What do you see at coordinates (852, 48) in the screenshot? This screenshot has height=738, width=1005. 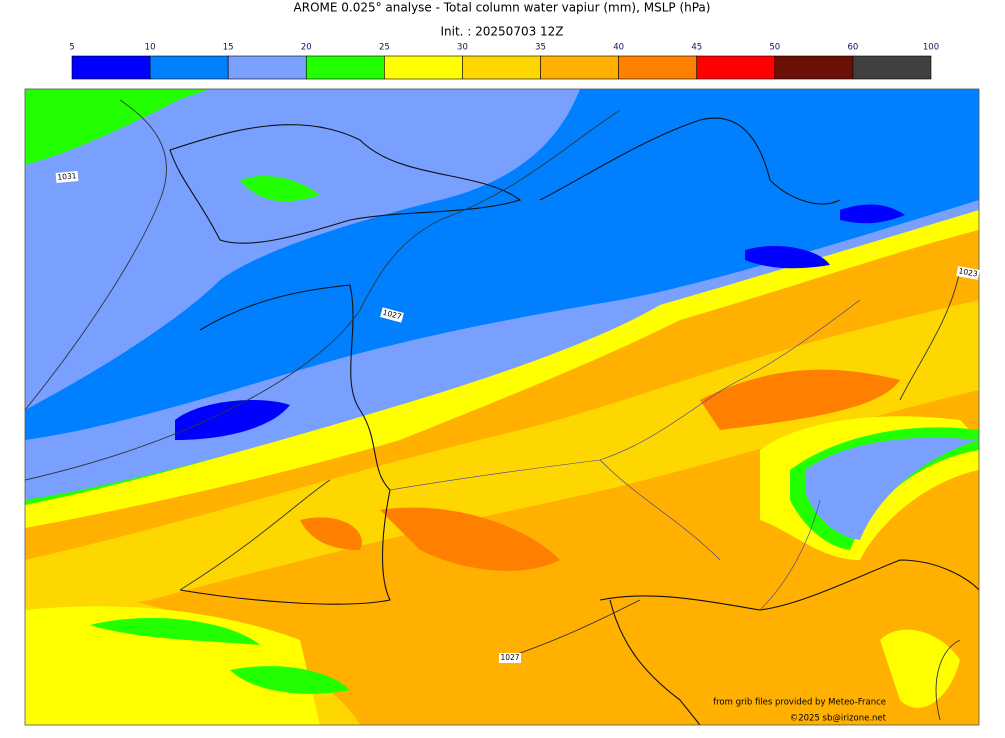 I see `colorbar-tick-label: 60` at bounding box center [852, 48].